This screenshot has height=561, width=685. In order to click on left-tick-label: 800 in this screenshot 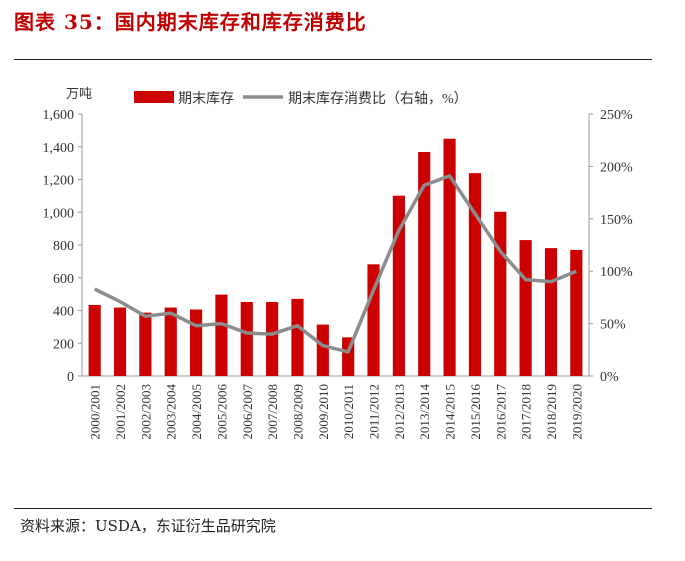, I will do `click(63, 246)`.